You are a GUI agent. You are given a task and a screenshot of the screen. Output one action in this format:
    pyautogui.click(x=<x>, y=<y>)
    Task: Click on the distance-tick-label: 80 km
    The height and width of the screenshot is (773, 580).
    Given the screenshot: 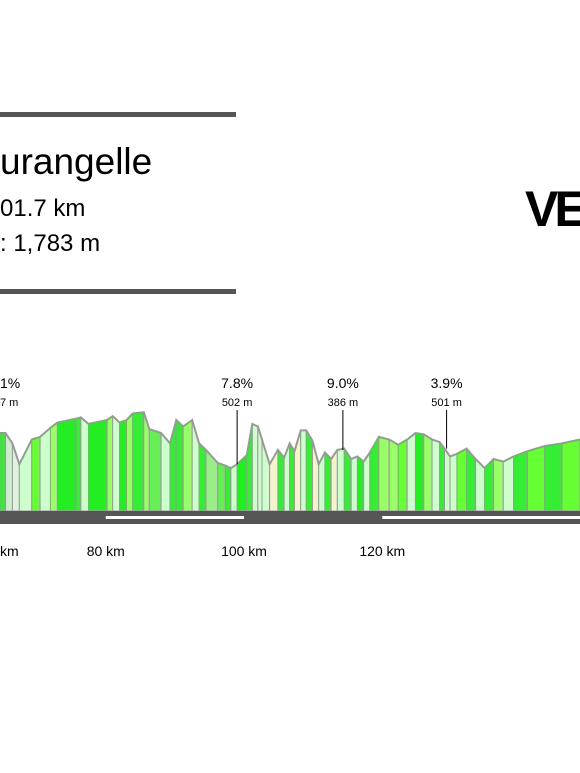 What is the action you would take?
    pyautogui.click(x=106, y=551)
    